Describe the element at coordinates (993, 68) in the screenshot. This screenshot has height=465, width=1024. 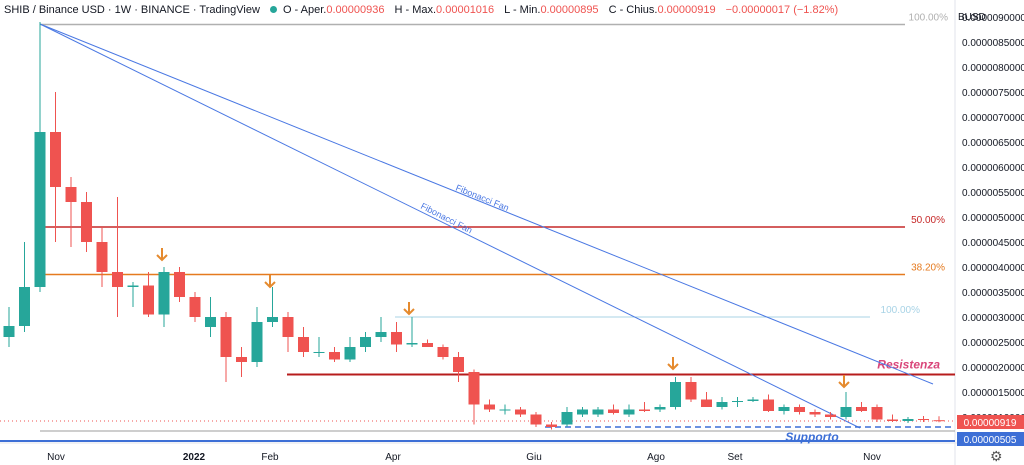
I see `y-tick-label: 0.0000080000` at that location.